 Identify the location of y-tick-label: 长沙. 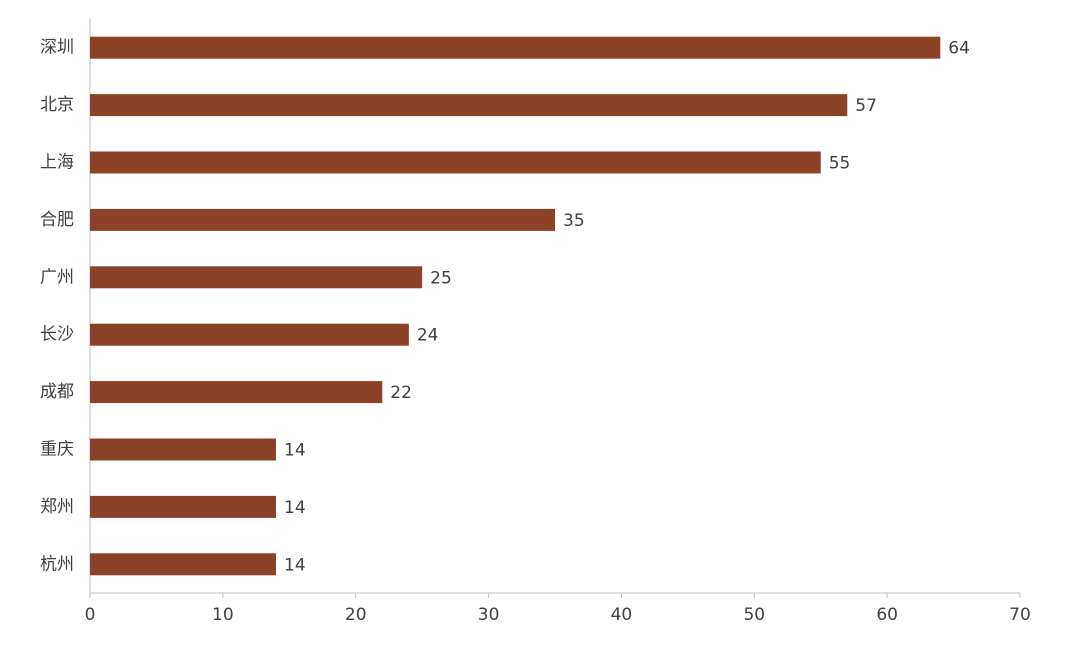
(57, 335).